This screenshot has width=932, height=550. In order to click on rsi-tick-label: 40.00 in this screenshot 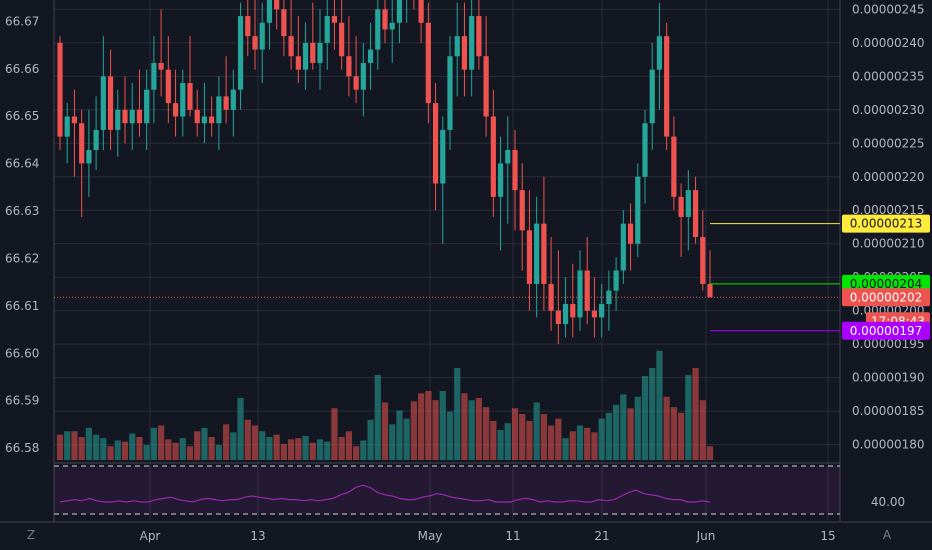, I will do `click(888, 502)`.